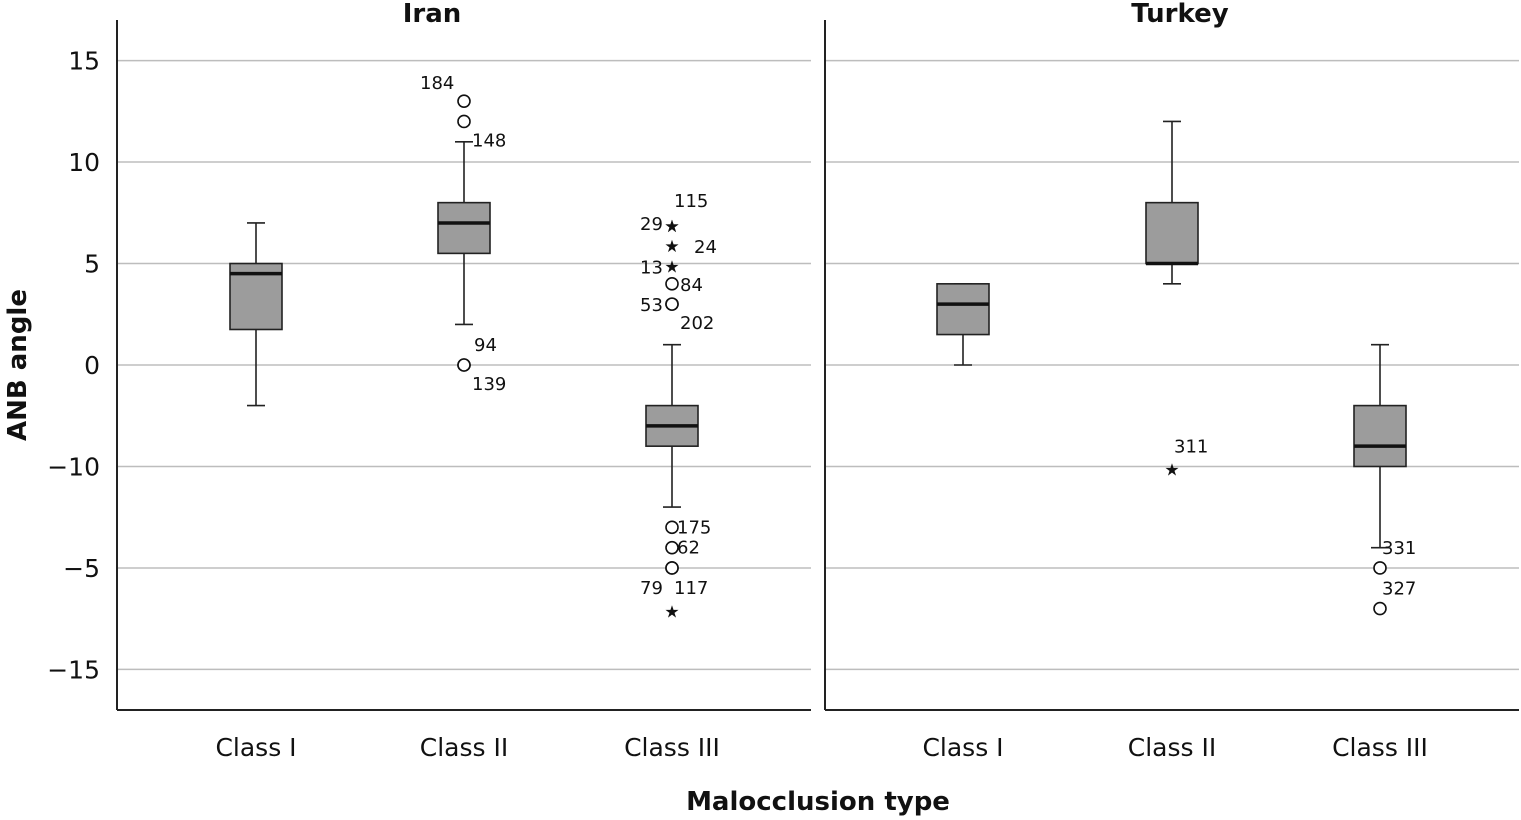 The width and height of the screenshot is (1521, 820). I want to click on outlier-label: 117, so click(691, 588).